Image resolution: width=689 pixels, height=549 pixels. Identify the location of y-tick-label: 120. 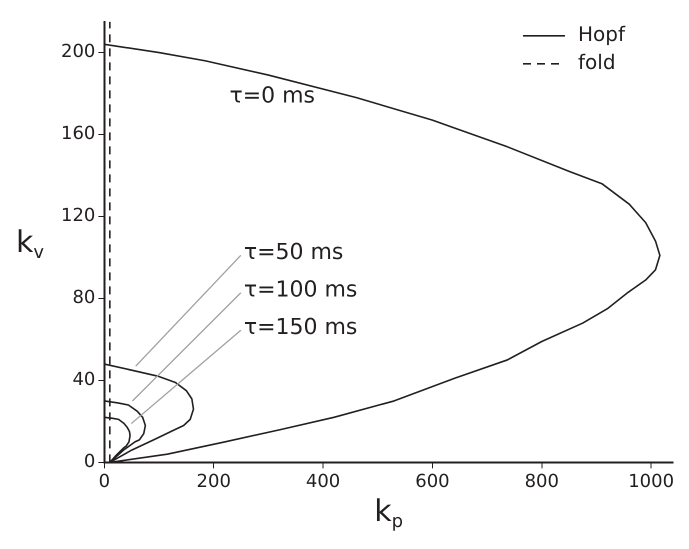
(78, 215).